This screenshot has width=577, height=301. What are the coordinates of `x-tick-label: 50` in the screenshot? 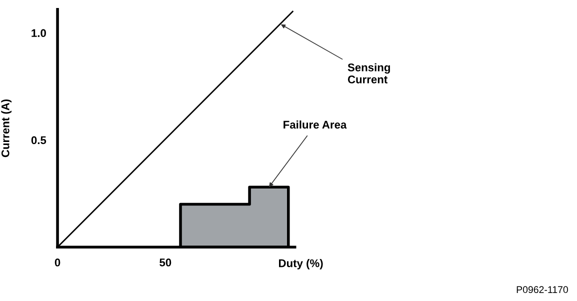 It's located at (166, 262).